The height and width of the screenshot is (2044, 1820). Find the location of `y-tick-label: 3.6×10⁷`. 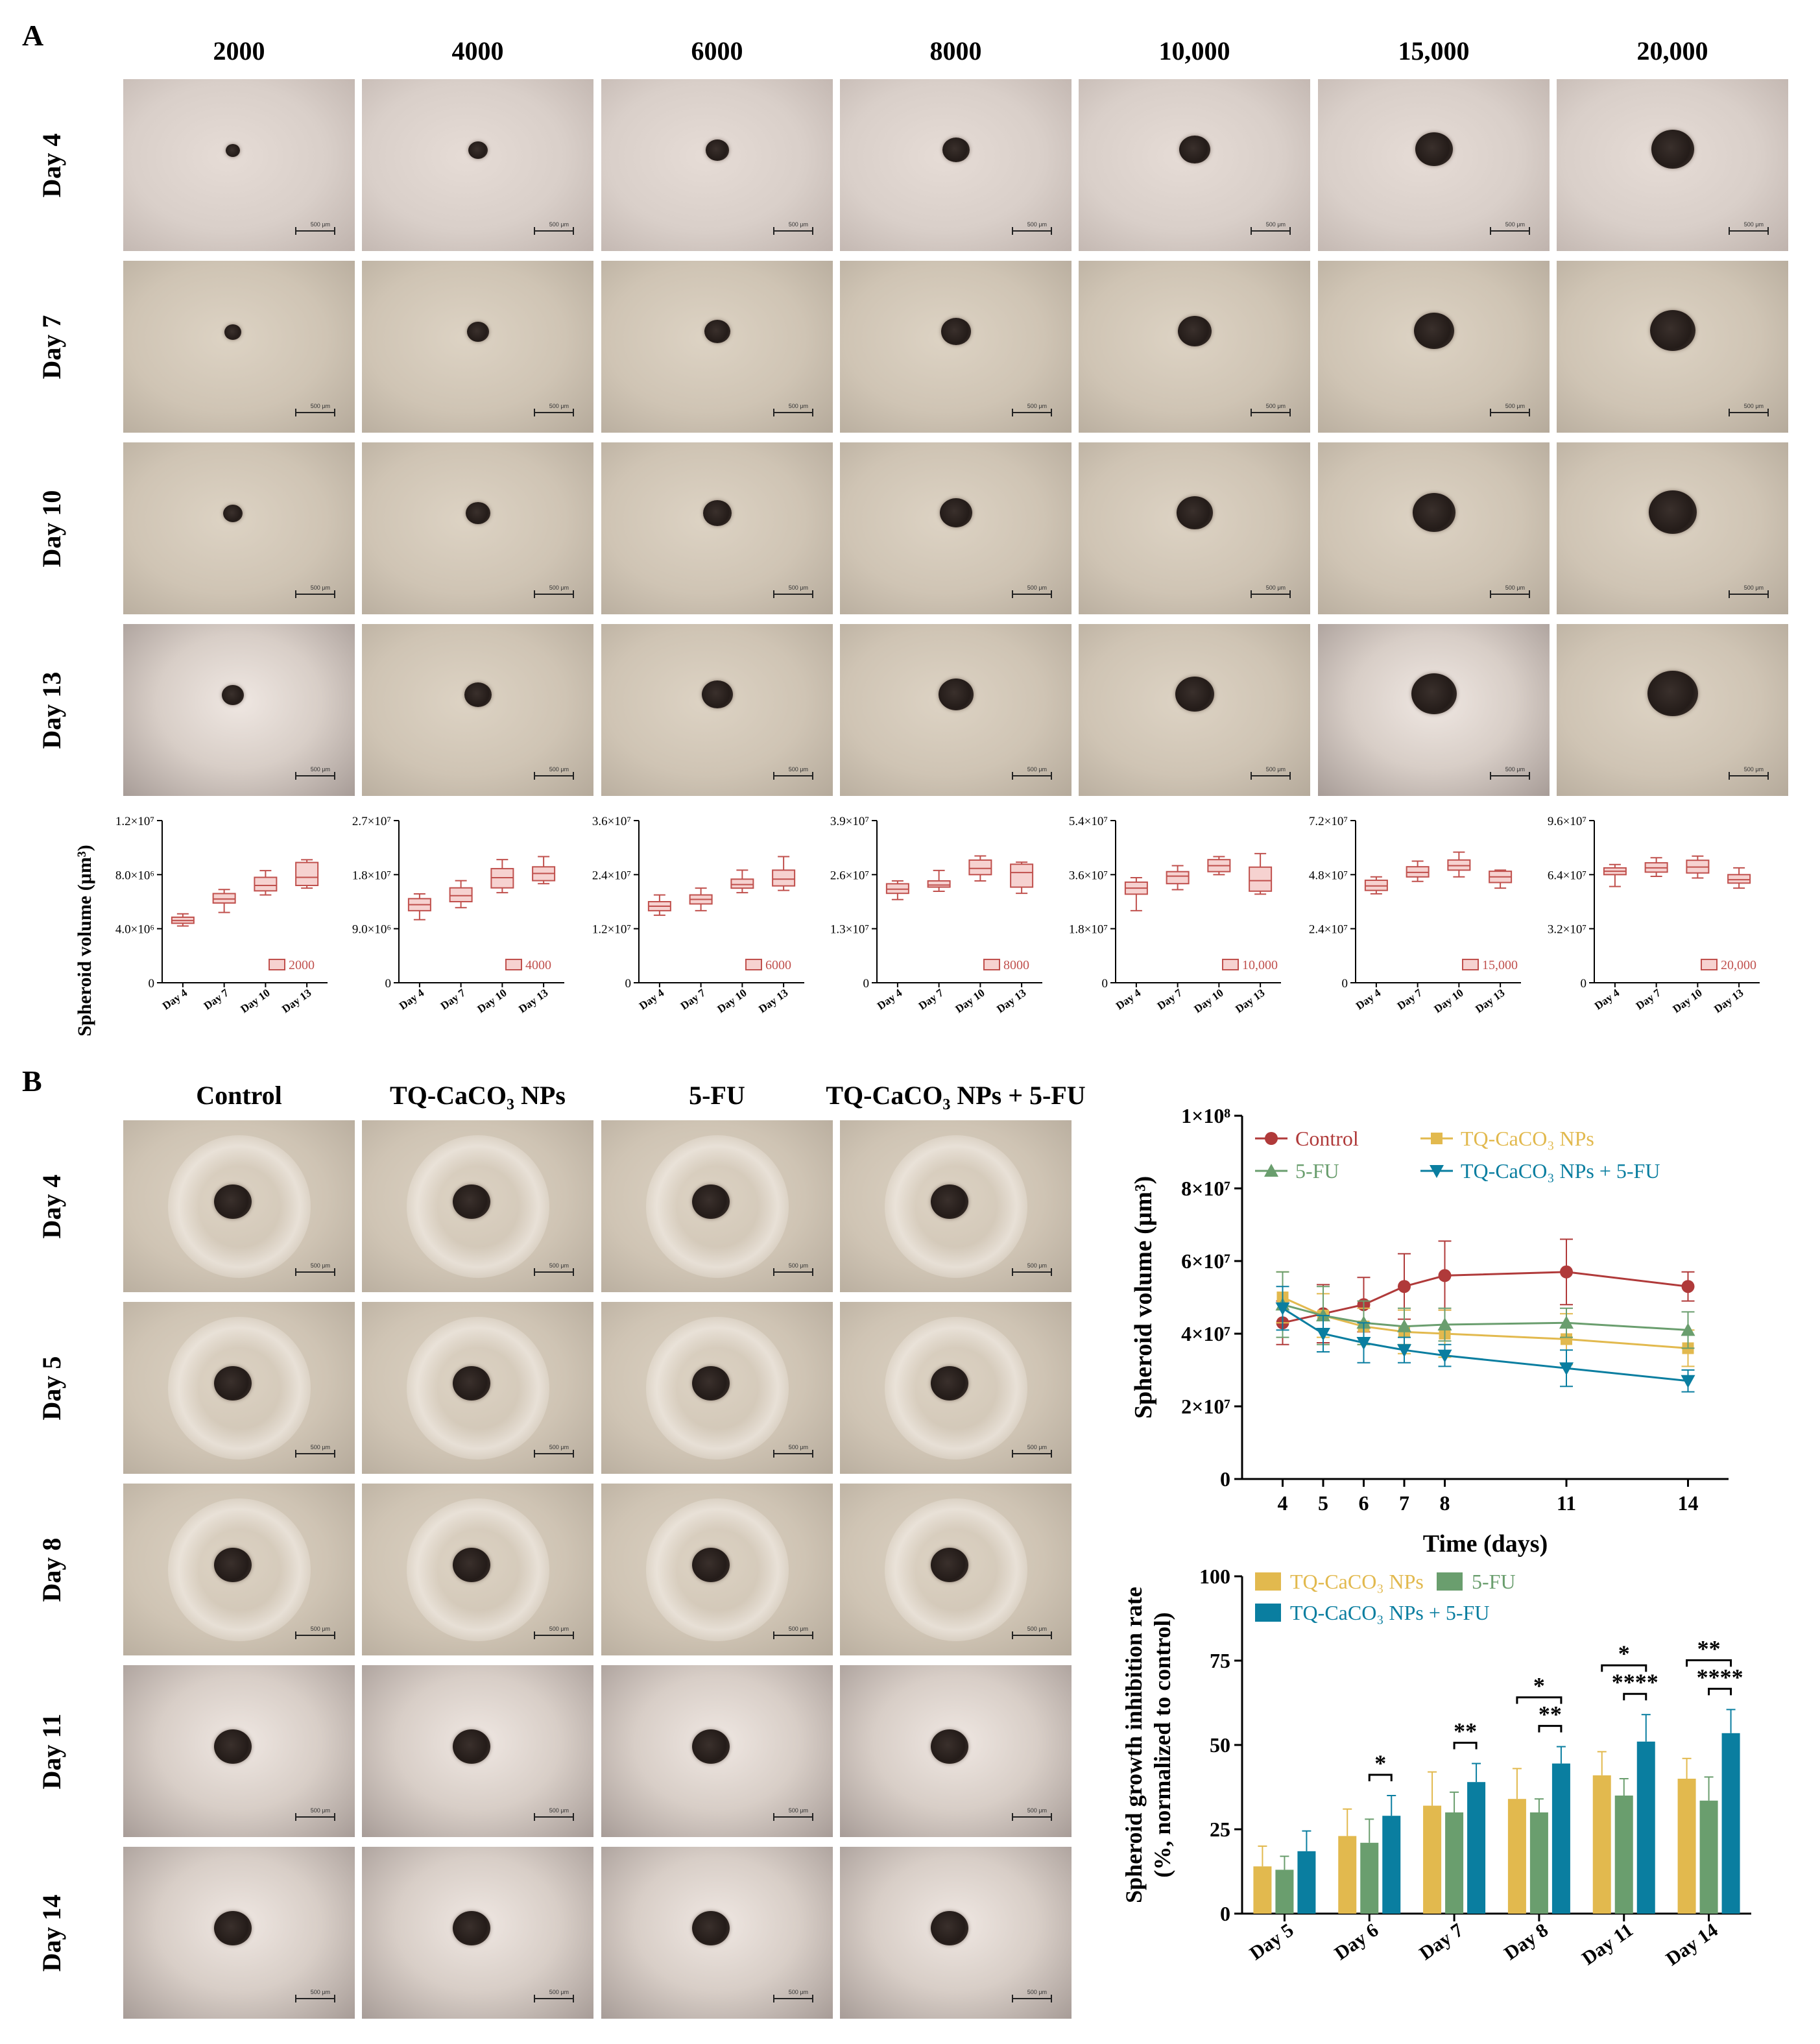

y-tick-label: 3.6×10⁷ is located at coordinates (611, 821).